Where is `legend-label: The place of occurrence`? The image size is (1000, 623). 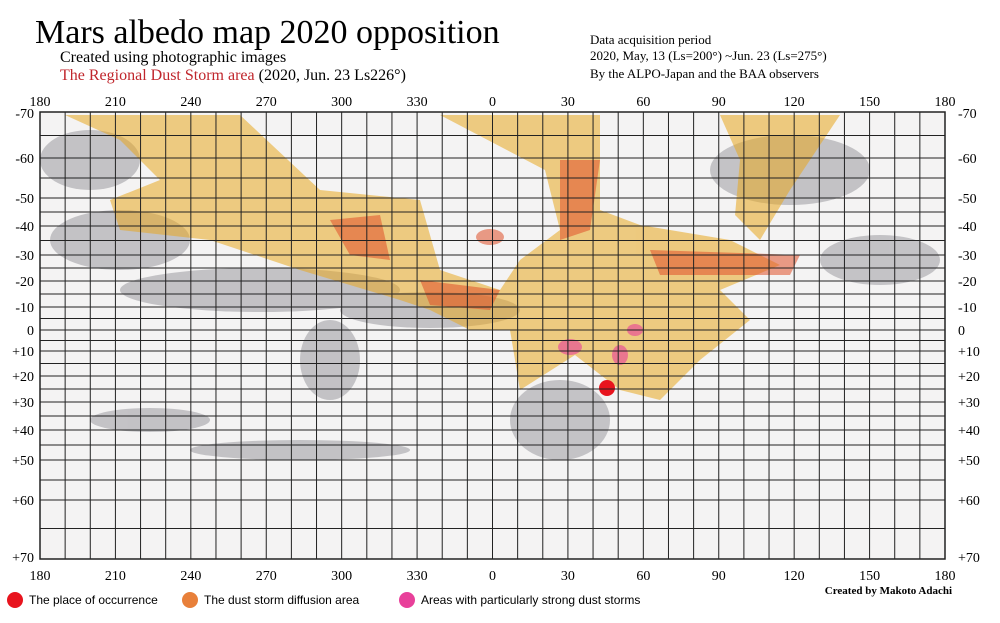
legend-label: The place of occurrence is located at coordinates (93, 600).